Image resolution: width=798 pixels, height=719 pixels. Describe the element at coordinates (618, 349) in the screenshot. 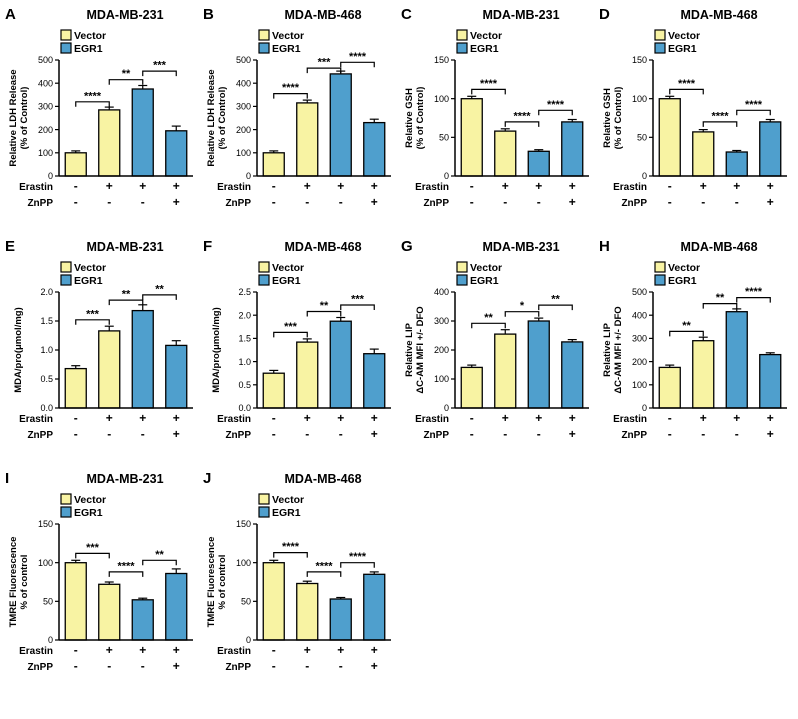

I see `y-axis-label: ΔC-AM MFI +/- DFO` at that location.